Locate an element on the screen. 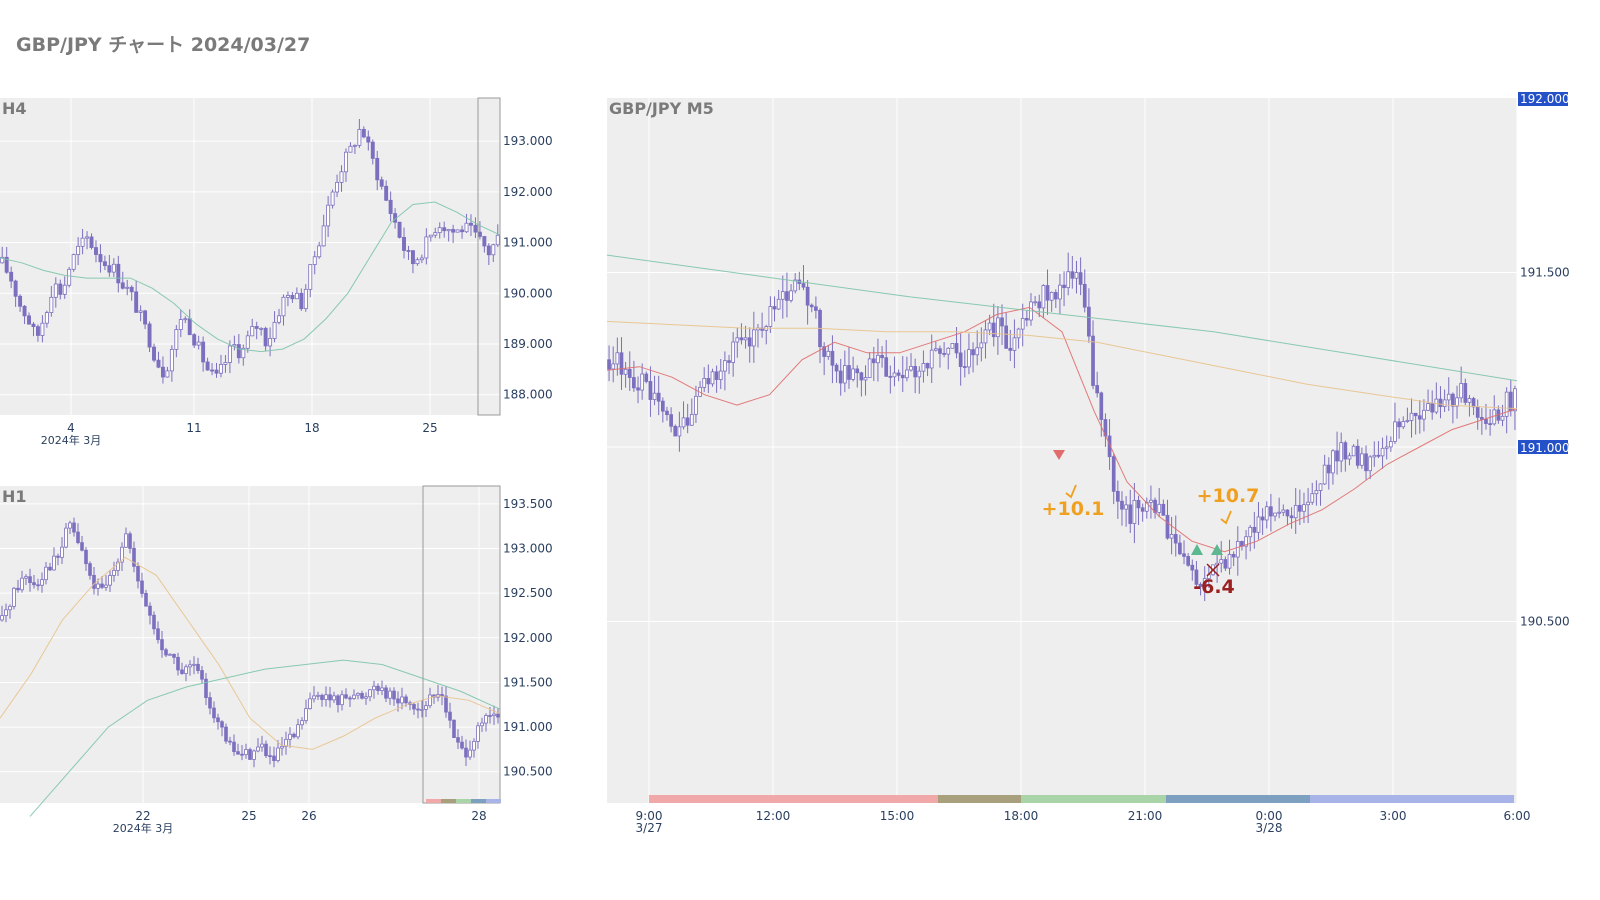 The width and height of the screenshot is (1600, 900). h1-session-band is located at coordinates (448, 801).